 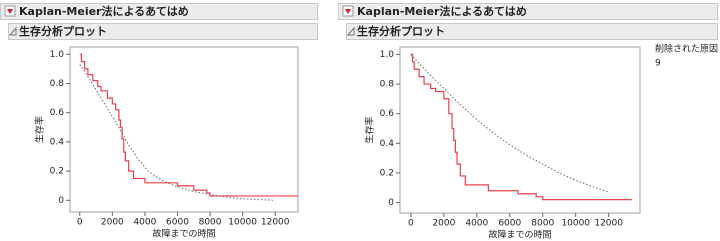 What do you see at coordinates (658, 64) in the screenshot?
I see `legend-value: 9` at bounding box center [658, 64].